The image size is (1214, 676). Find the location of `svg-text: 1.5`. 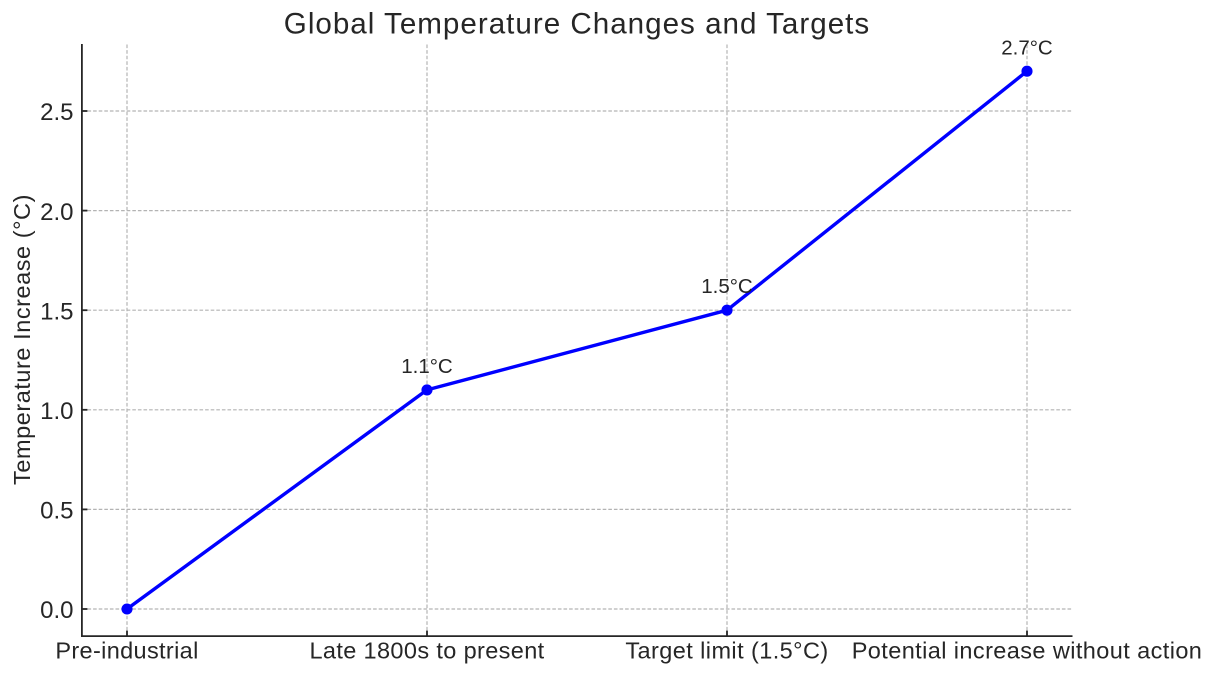

svg-text: 1.5 is located at coordinates (56, 311).